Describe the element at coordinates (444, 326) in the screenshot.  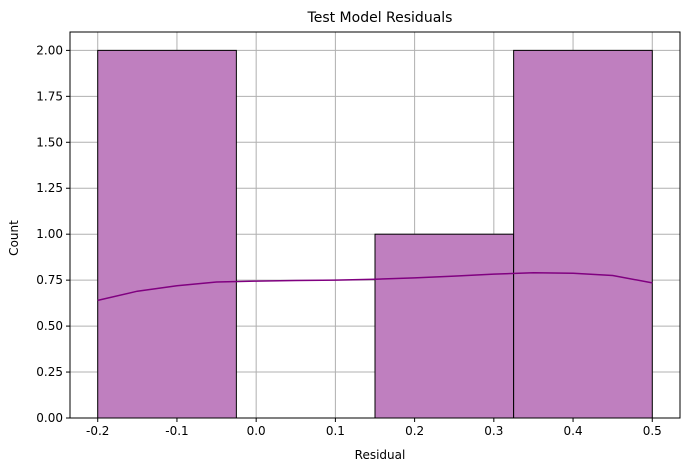
I see `histogram-bar` at that location.